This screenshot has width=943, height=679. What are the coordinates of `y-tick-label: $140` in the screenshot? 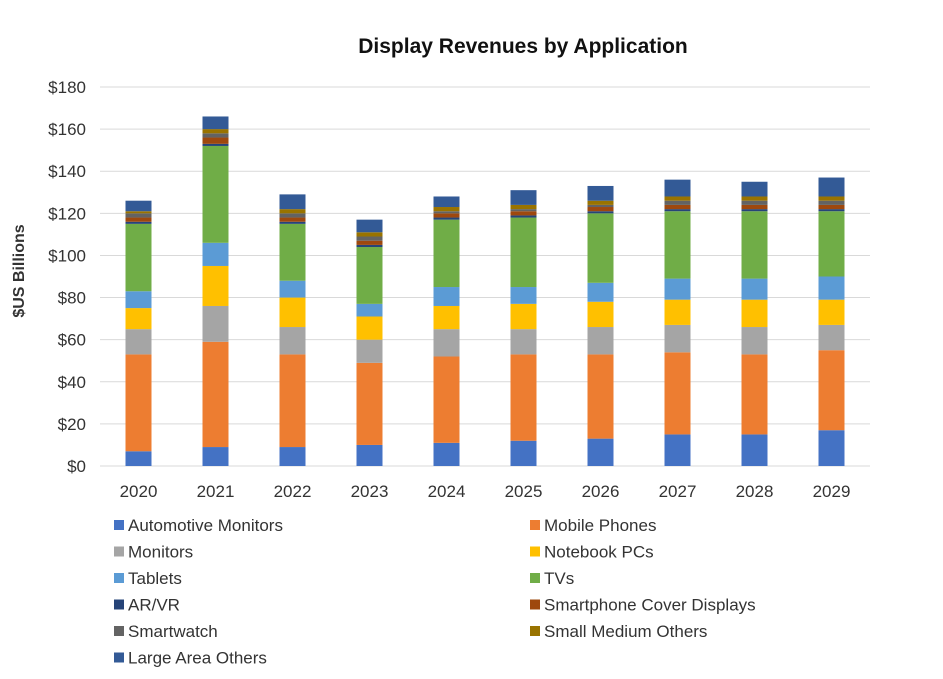 It's located at (67, 171).